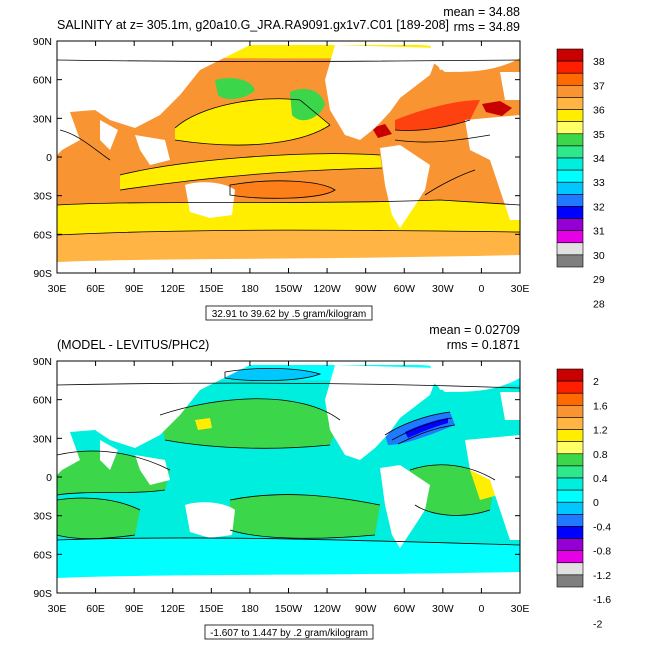 Image resolution: width=647 pixels, height=647 pixels. What do you see at coordinates (450, 57) in the screenshot?
I see `land-greenland` at bounding box center [450, 57].